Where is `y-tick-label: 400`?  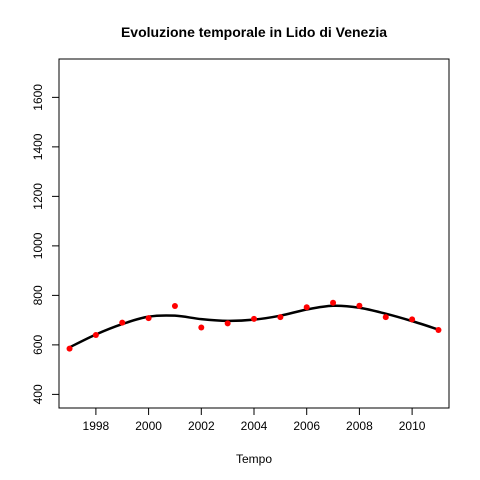 y-tick-label: 400 is located at coordinates (38, 394).